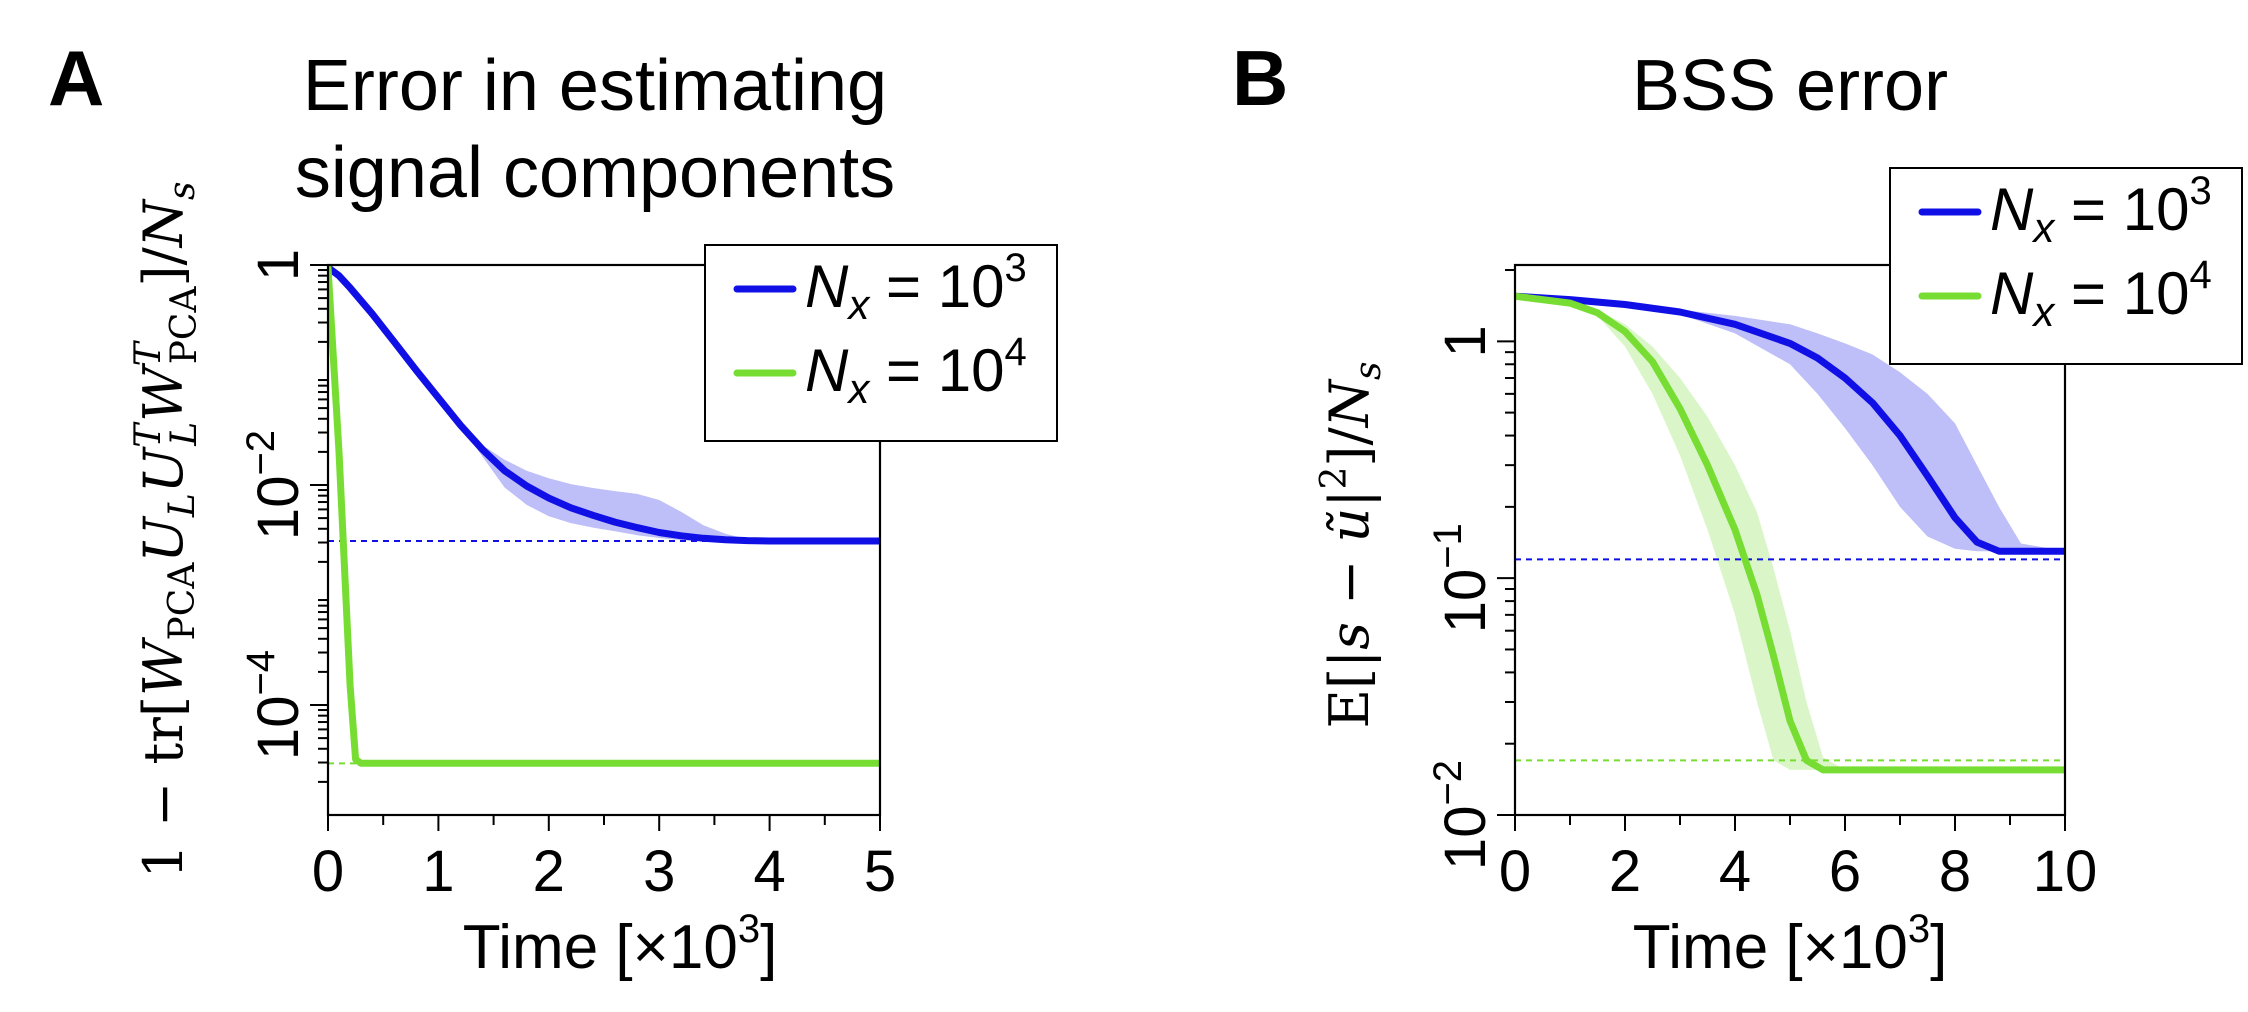 The width and height of the screenshot is (2248, 1012). Describe the element at coordinates (1955, 871) in the screenshot. I see `x-tick-label-4: 8` at that location.